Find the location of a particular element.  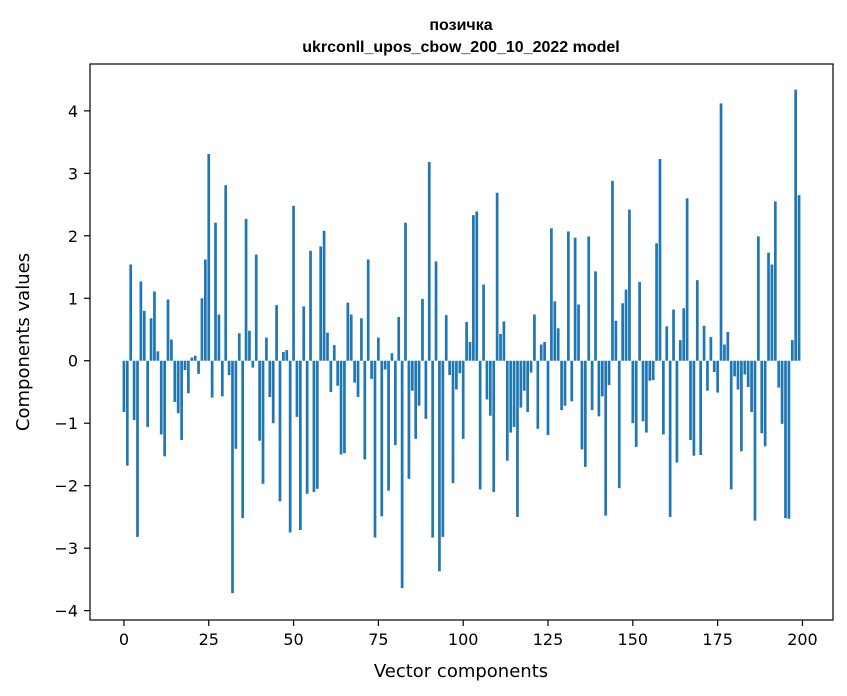

y-tick-label: 1 is located at coordinates (73, 298).